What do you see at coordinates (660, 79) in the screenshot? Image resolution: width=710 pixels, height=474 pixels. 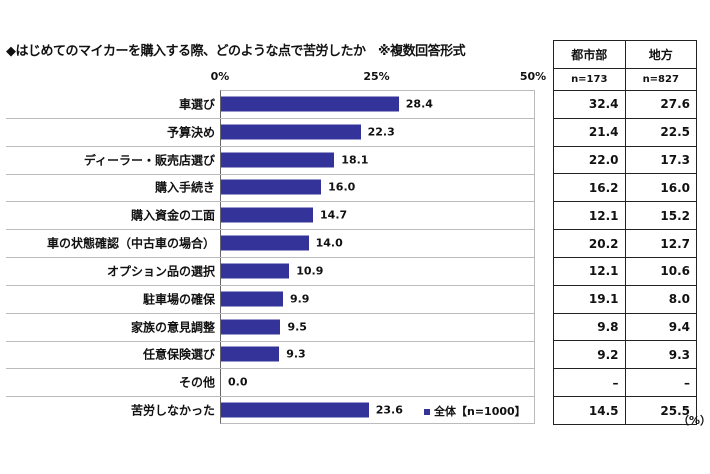 I see `col-n-rural: n=827` at bounding box center [660, 79].